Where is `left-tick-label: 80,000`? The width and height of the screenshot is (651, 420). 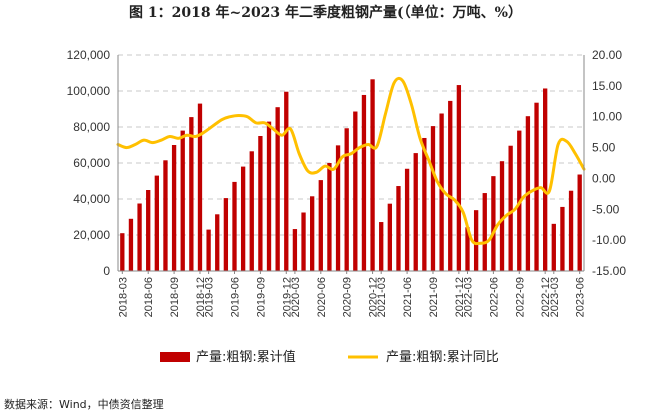
left-tick-label: 80,000 is located at coordinates (91, 127).